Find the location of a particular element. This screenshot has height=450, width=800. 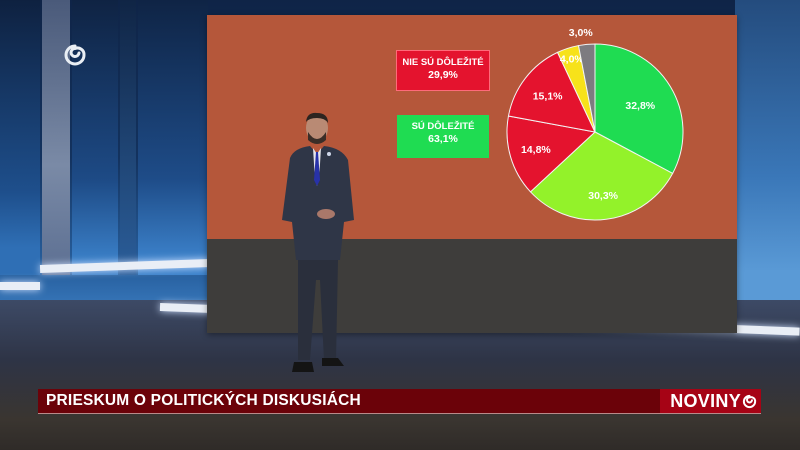

legend-not-important: NIE SÚ DÔLEŽITÉ 29,9% is located at coordinates (443, 70).